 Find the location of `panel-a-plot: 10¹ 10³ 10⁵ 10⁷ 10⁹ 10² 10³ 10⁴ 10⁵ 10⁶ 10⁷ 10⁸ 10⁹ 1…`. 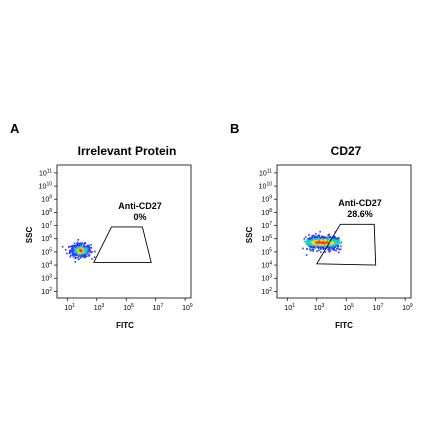

panel-a-plot: 10¹ 10³ 10⁵ 10⁷ 10⁹ 10² 10³ 10⁴ 10⁵ 10⁶ 10⁷ 10⁸ 10⁹ 1… is located at coordinates (116, 238).